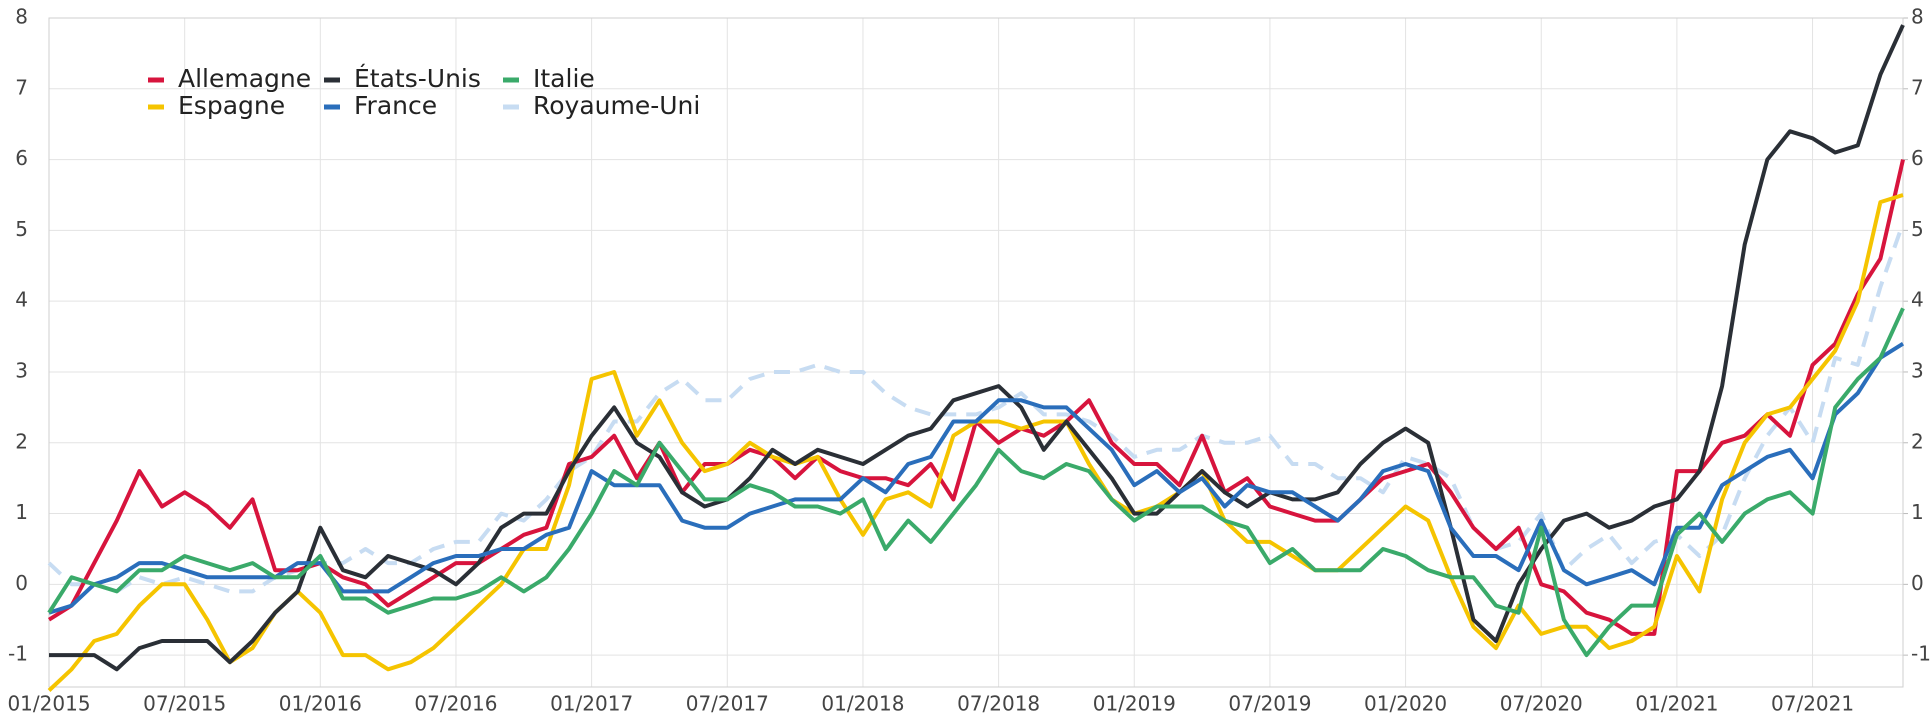 Image resolution: width=1930 pixels, height=717 pixels. I want to click on y2-tick-label: 3, so click(1917, 370).